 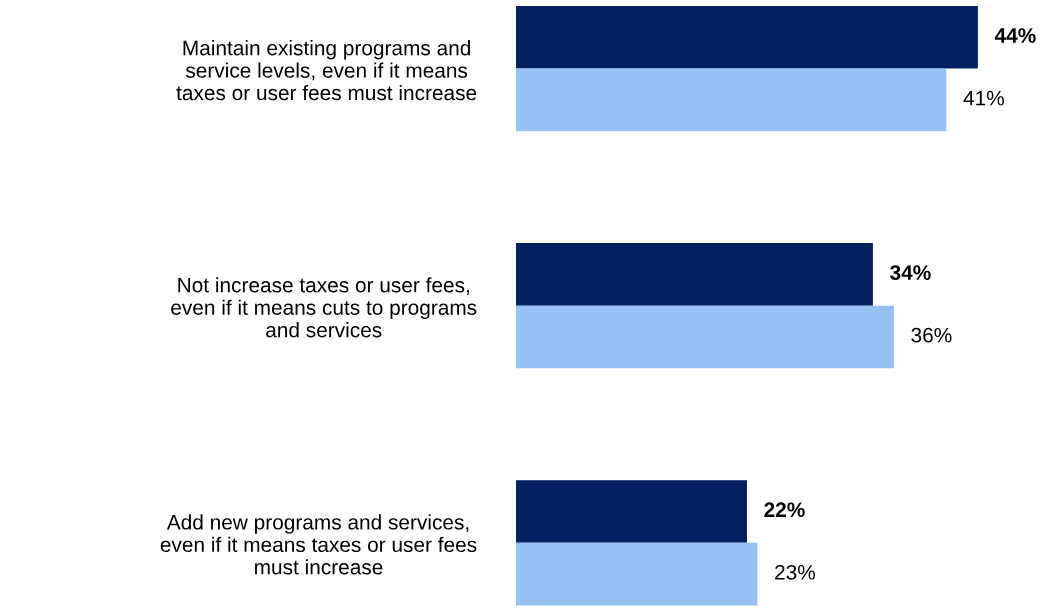 What do you see at coordinates (784, 510) in the screenshot?
I see `data-label: 22%` at bounding box center [784, 510].